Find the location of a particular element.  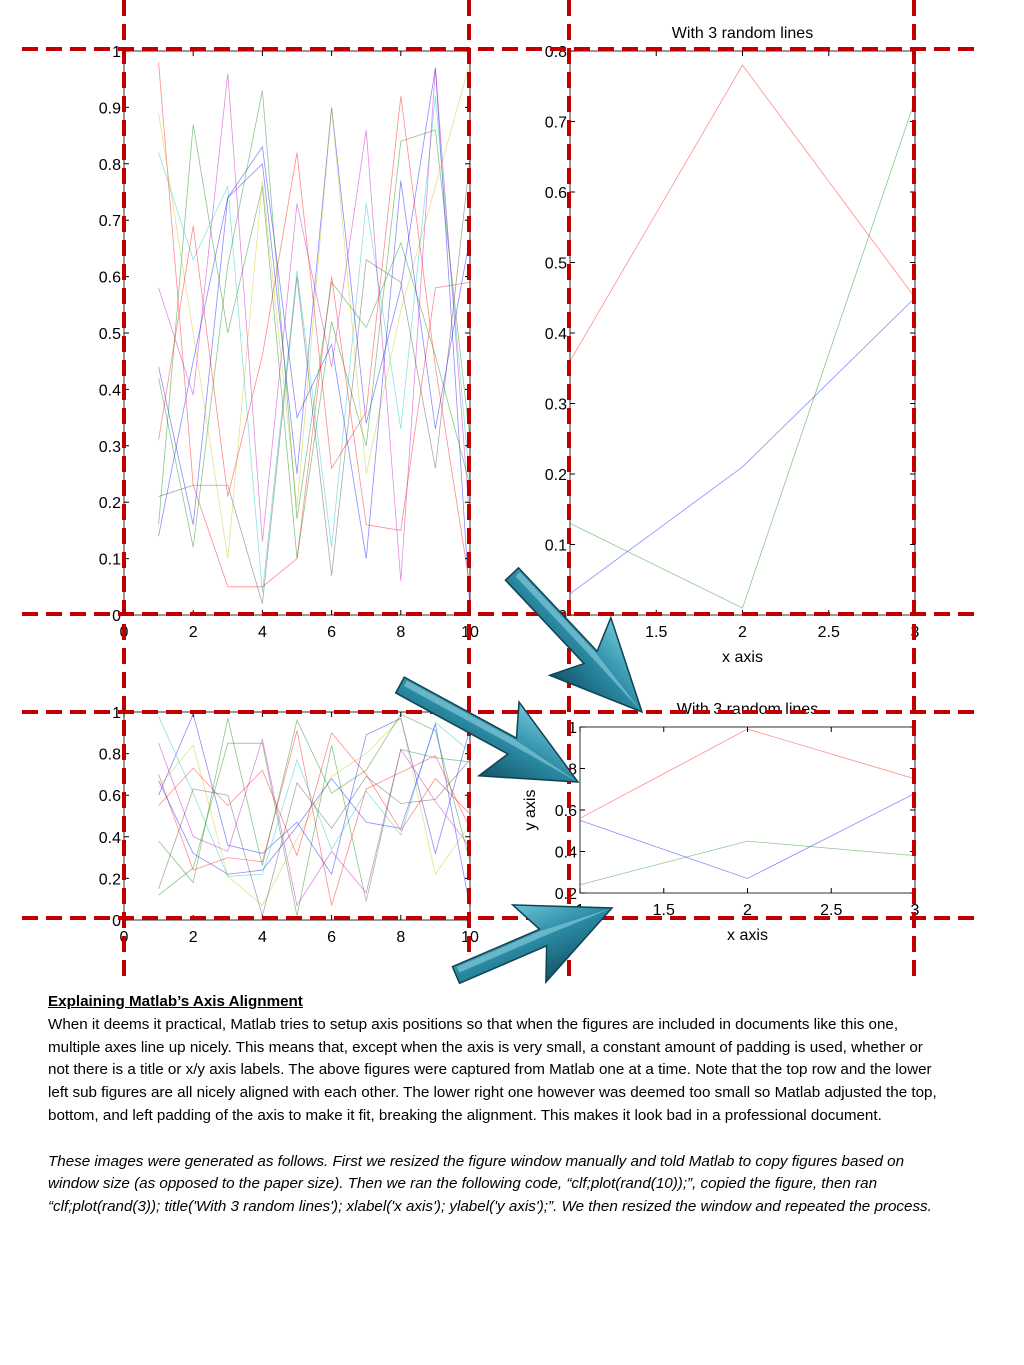

y-axis-label: y axis is located at coordinates (530, 810).